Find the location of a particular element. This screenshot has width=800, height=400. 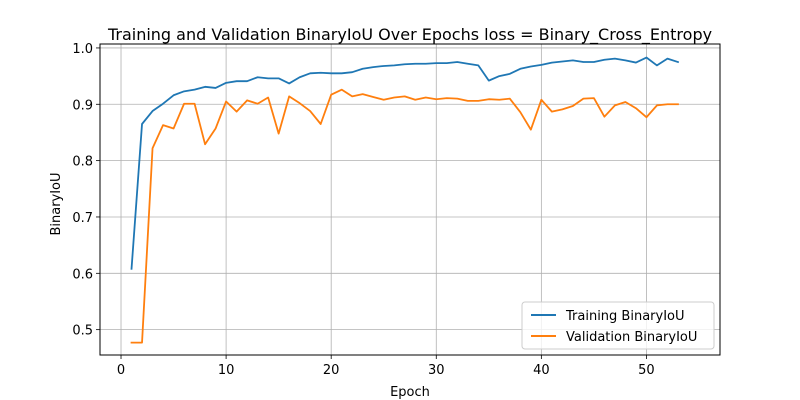

y-tick-label: 0.8 is located at coordinates (82, 162).